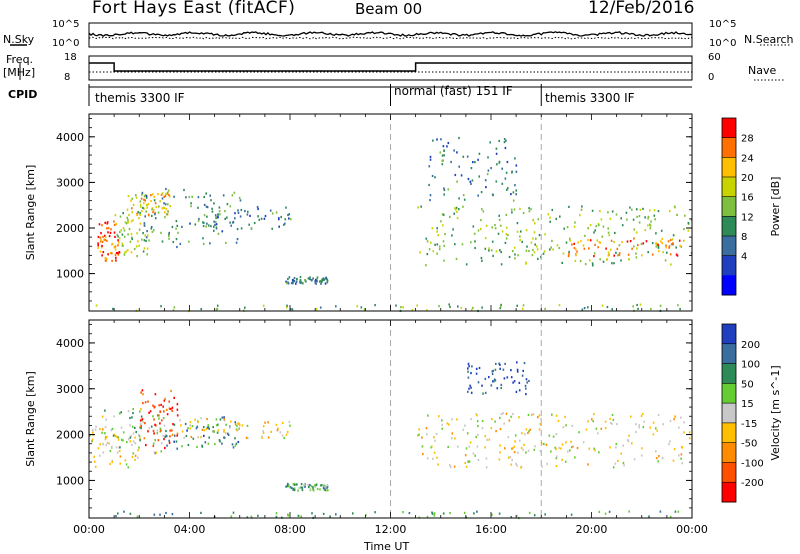 This screenshot has width=800, height=554. I want to click on velocity-scatter-region, so click(115, 447).